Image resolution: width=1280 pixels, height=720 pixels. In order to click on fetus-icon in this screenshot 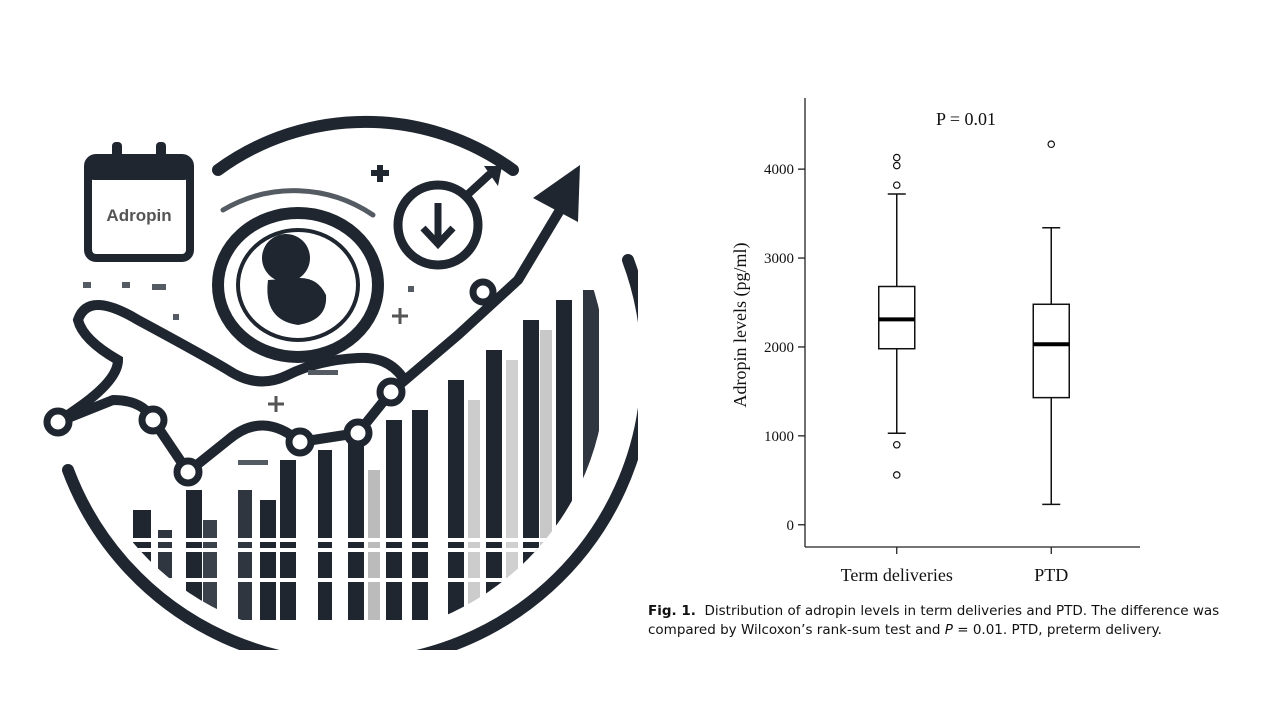, I will do `click(298, 285)`.